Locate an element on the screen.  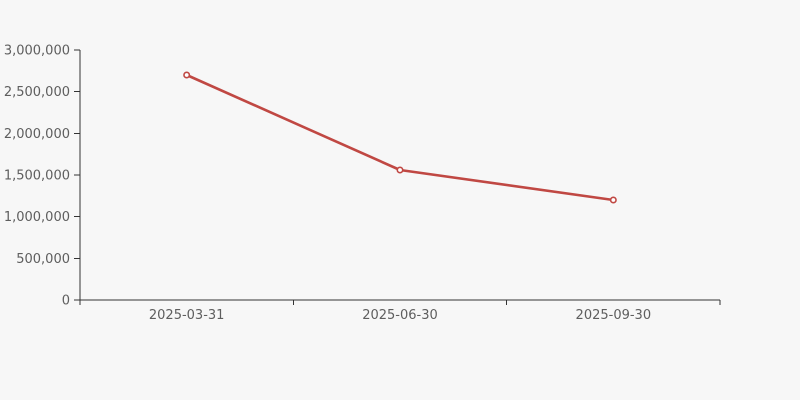
y-axis-tick-label: 2,500,000 is located at coordinates (37, 92).